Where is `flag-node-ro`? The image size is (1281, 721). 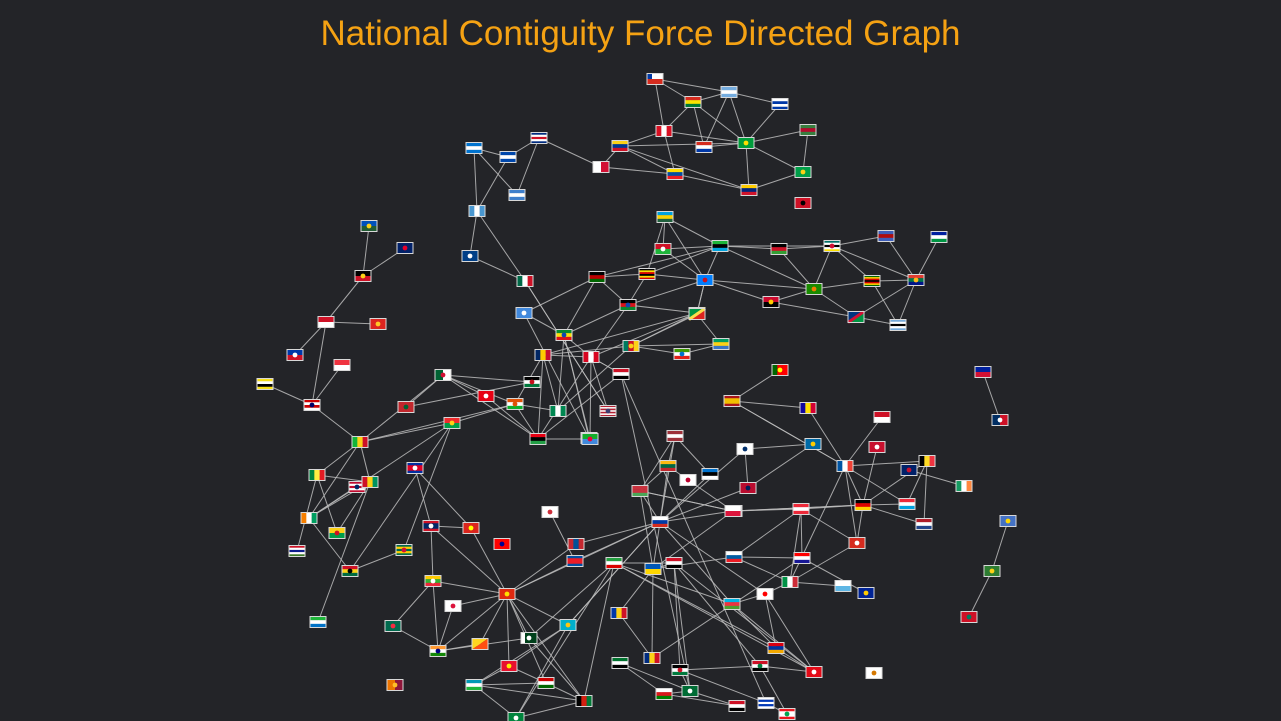
flag-node-ro is located at coordinates (652, 658).